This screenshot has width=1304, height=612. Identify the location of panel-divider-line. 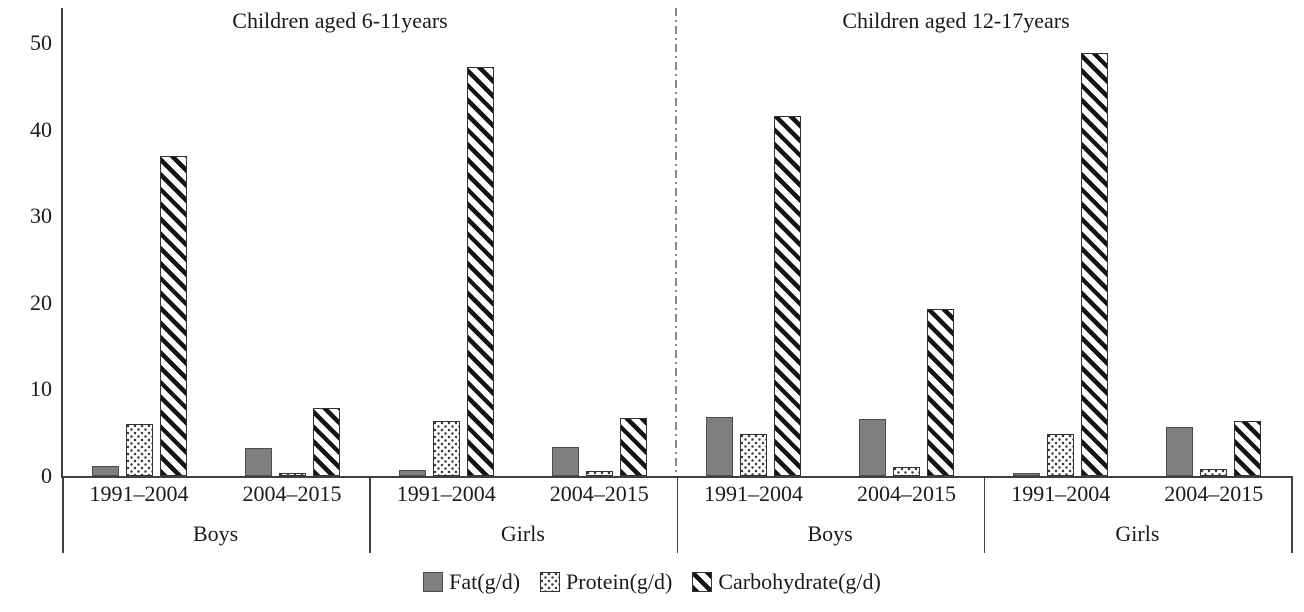
(676, 242).